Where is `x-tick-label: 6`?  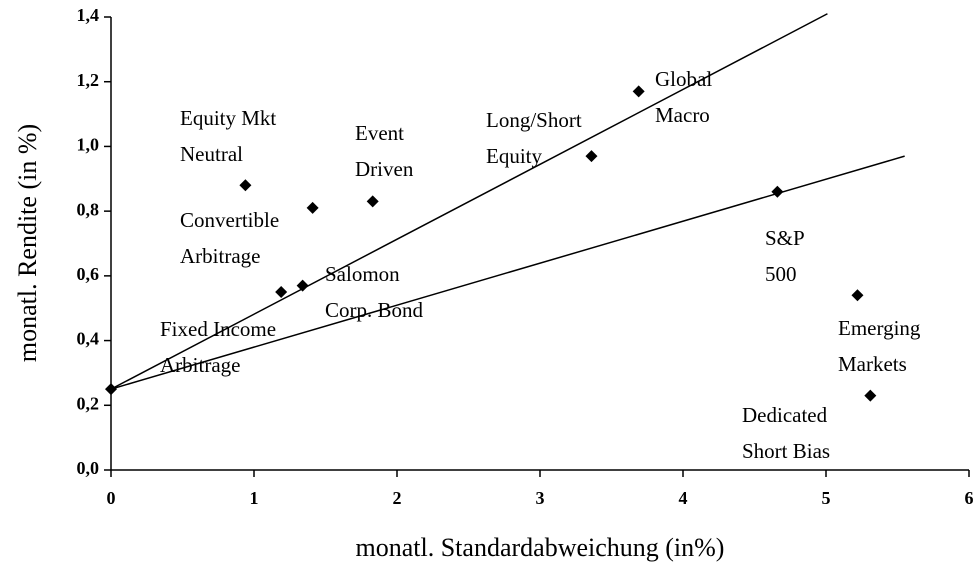
x-tick-label: 6 is located at coordinates (969, 498).